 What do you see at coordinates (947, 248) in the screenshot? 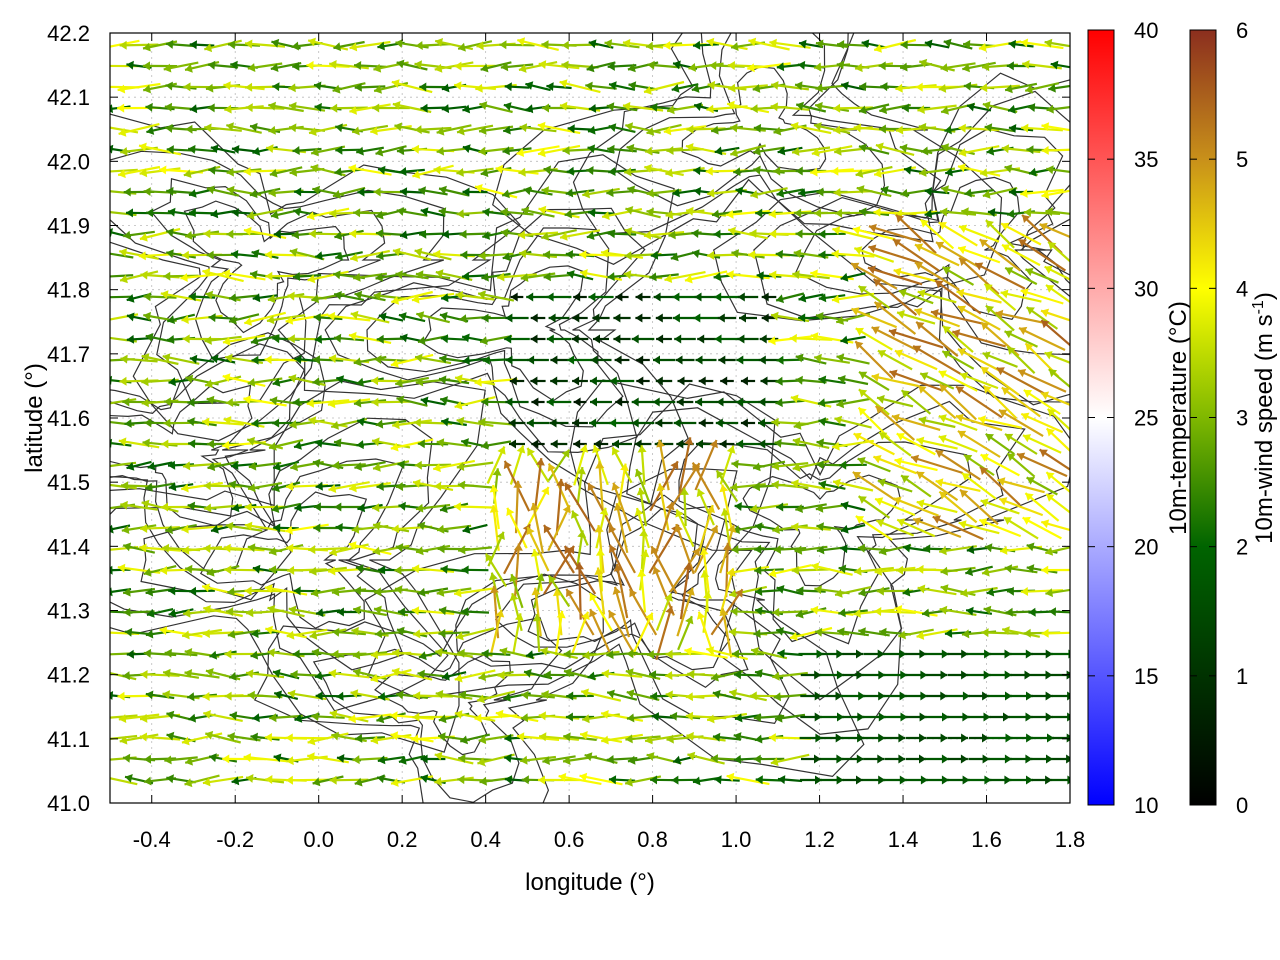
I see `contour-line` at bounding box center [947, 248].